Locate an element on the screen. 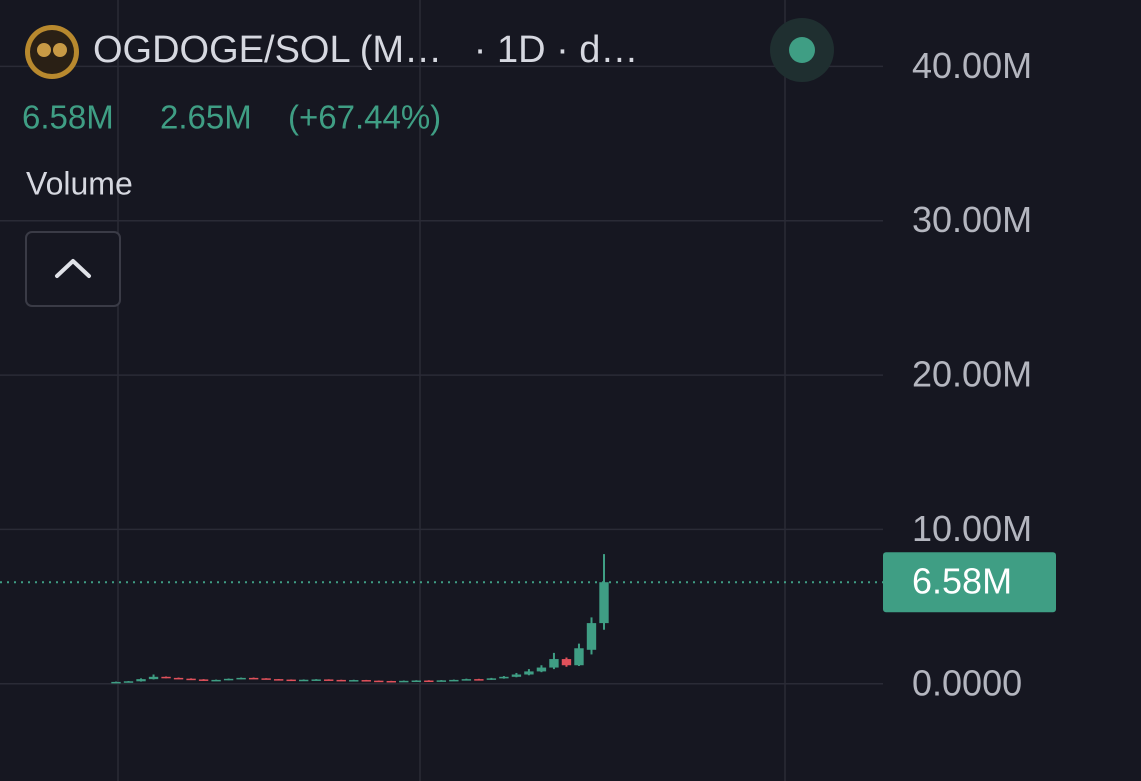 The image size is (1141, 781). indicator-label: Volume is located at coordinates (79, 183).